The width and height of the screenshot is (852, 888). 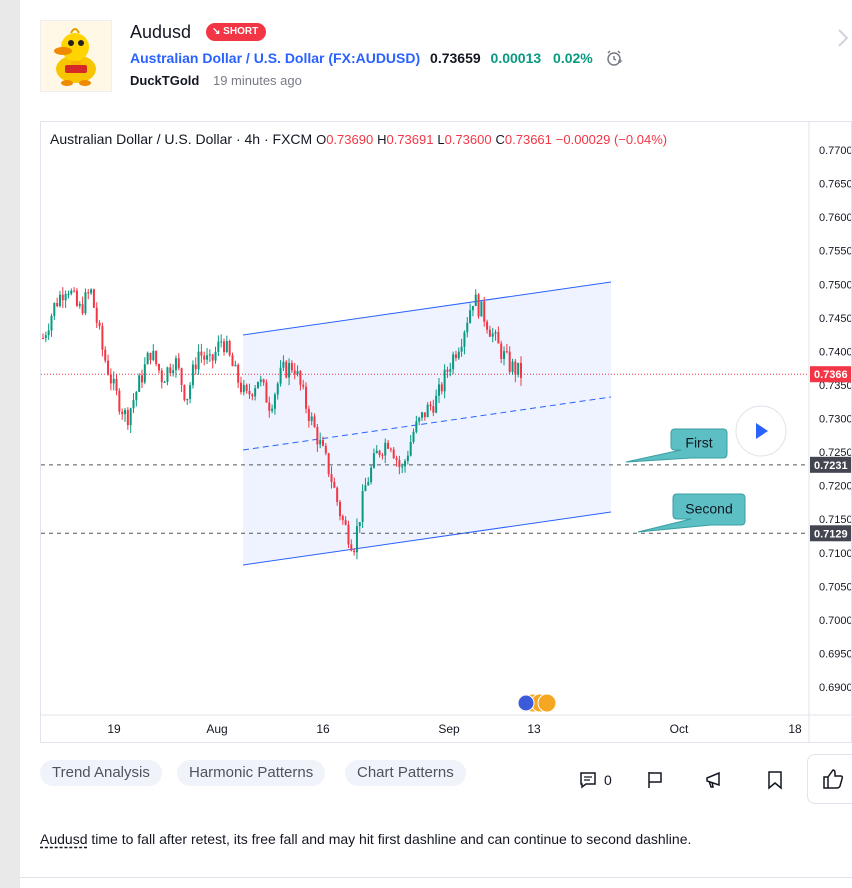 I want to click on author-name: DuckTGold, so click(x=165, y=80).